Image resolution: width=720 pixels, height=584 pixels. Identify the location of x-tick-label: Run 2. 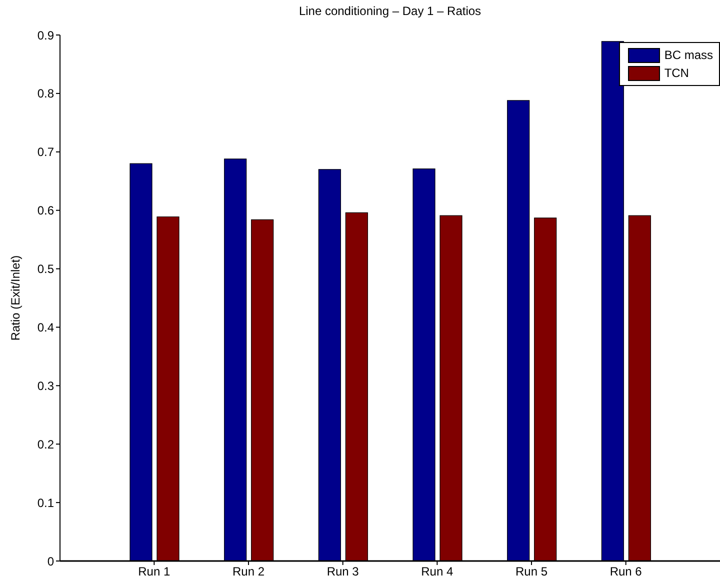
(248, 571).